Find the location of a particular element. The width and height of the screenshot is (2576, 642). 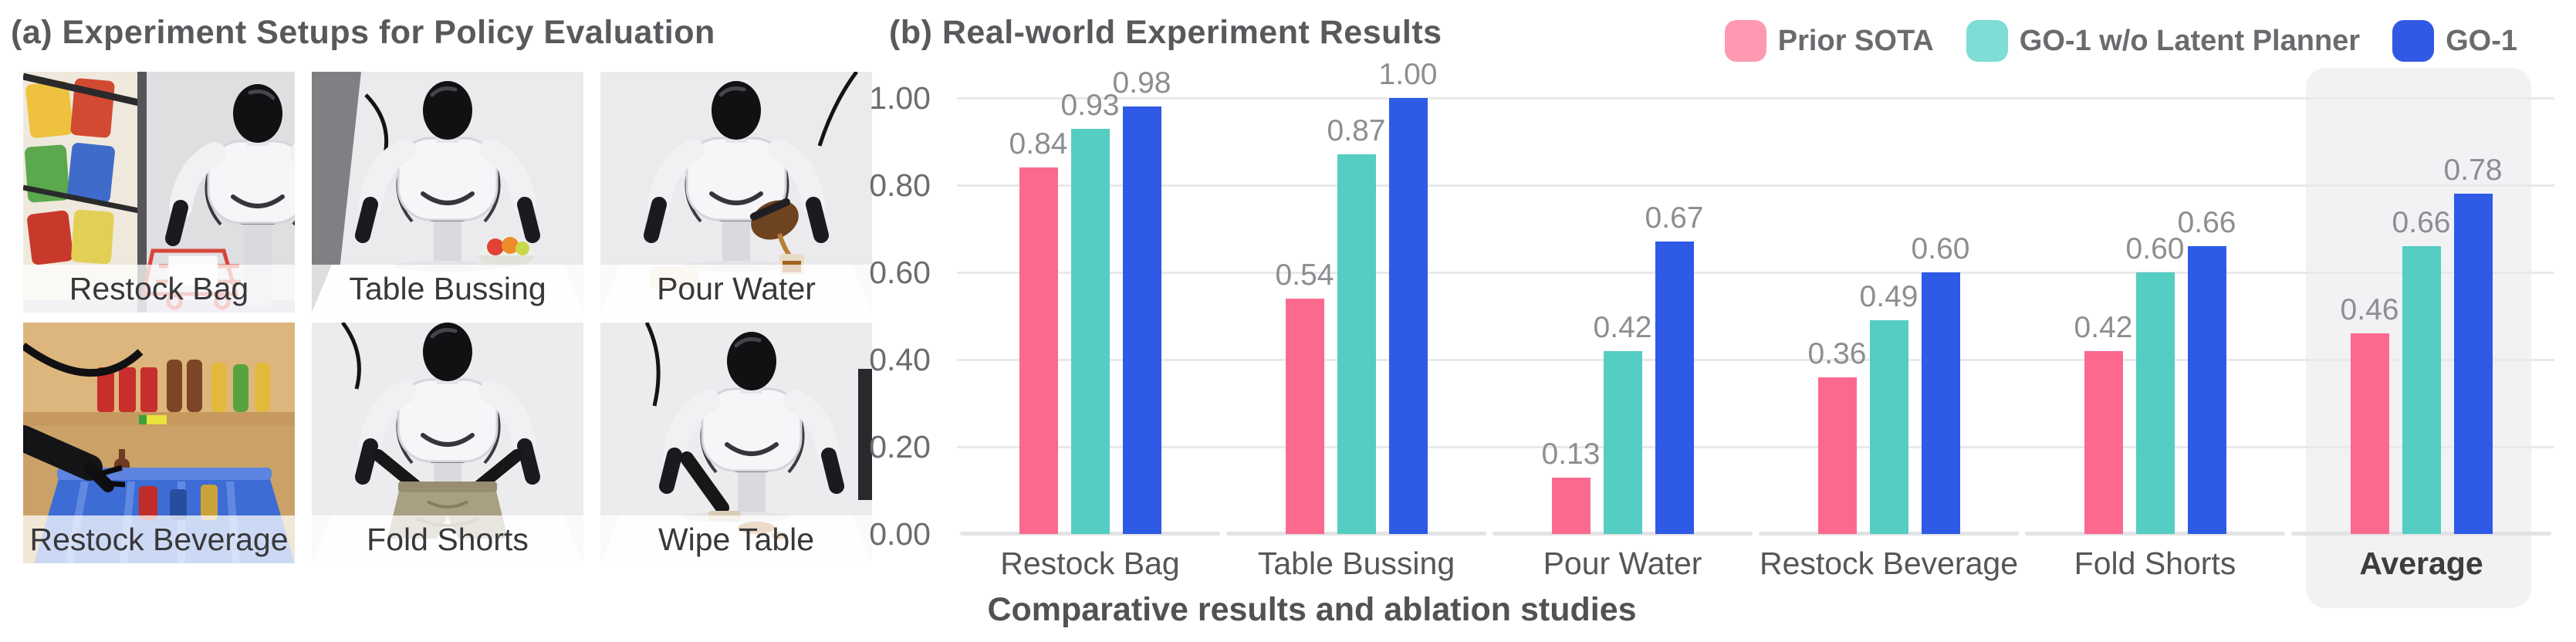

setup-photo-label: Wipe Table is located at coordinates (736, 539).